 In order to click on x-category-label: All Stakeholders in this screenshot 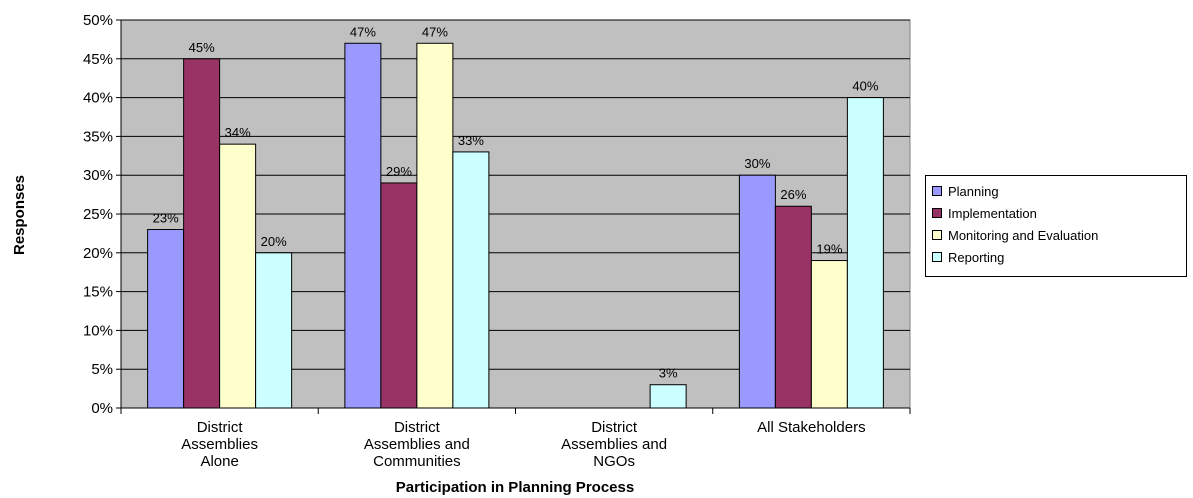, I will do `click(811, 427)`.